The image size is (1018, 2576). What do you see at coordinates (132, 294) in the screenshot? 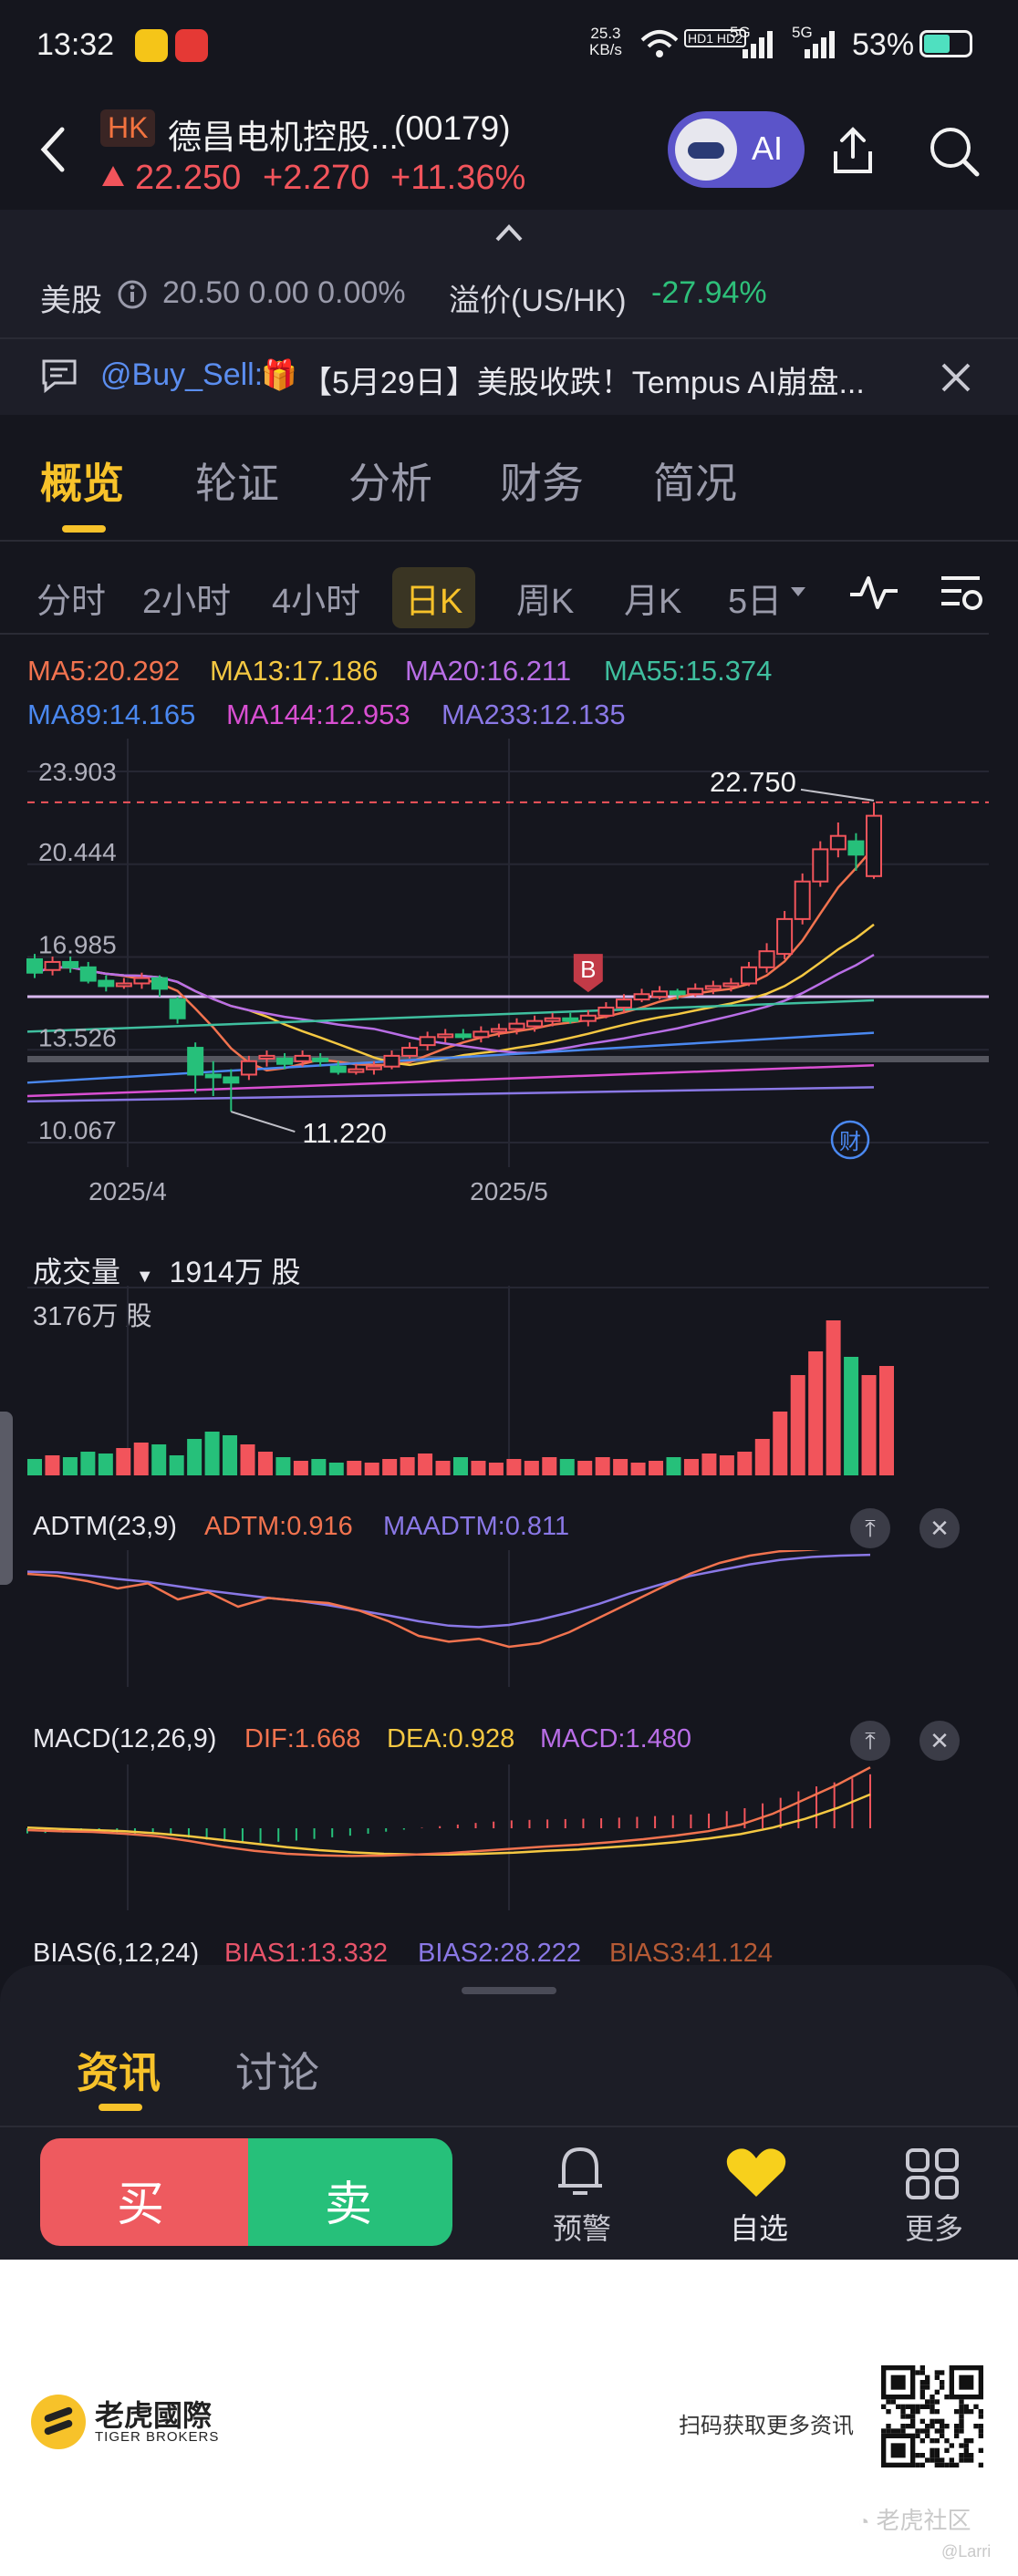
I see `info-icon` at bounding box center [132, 294].